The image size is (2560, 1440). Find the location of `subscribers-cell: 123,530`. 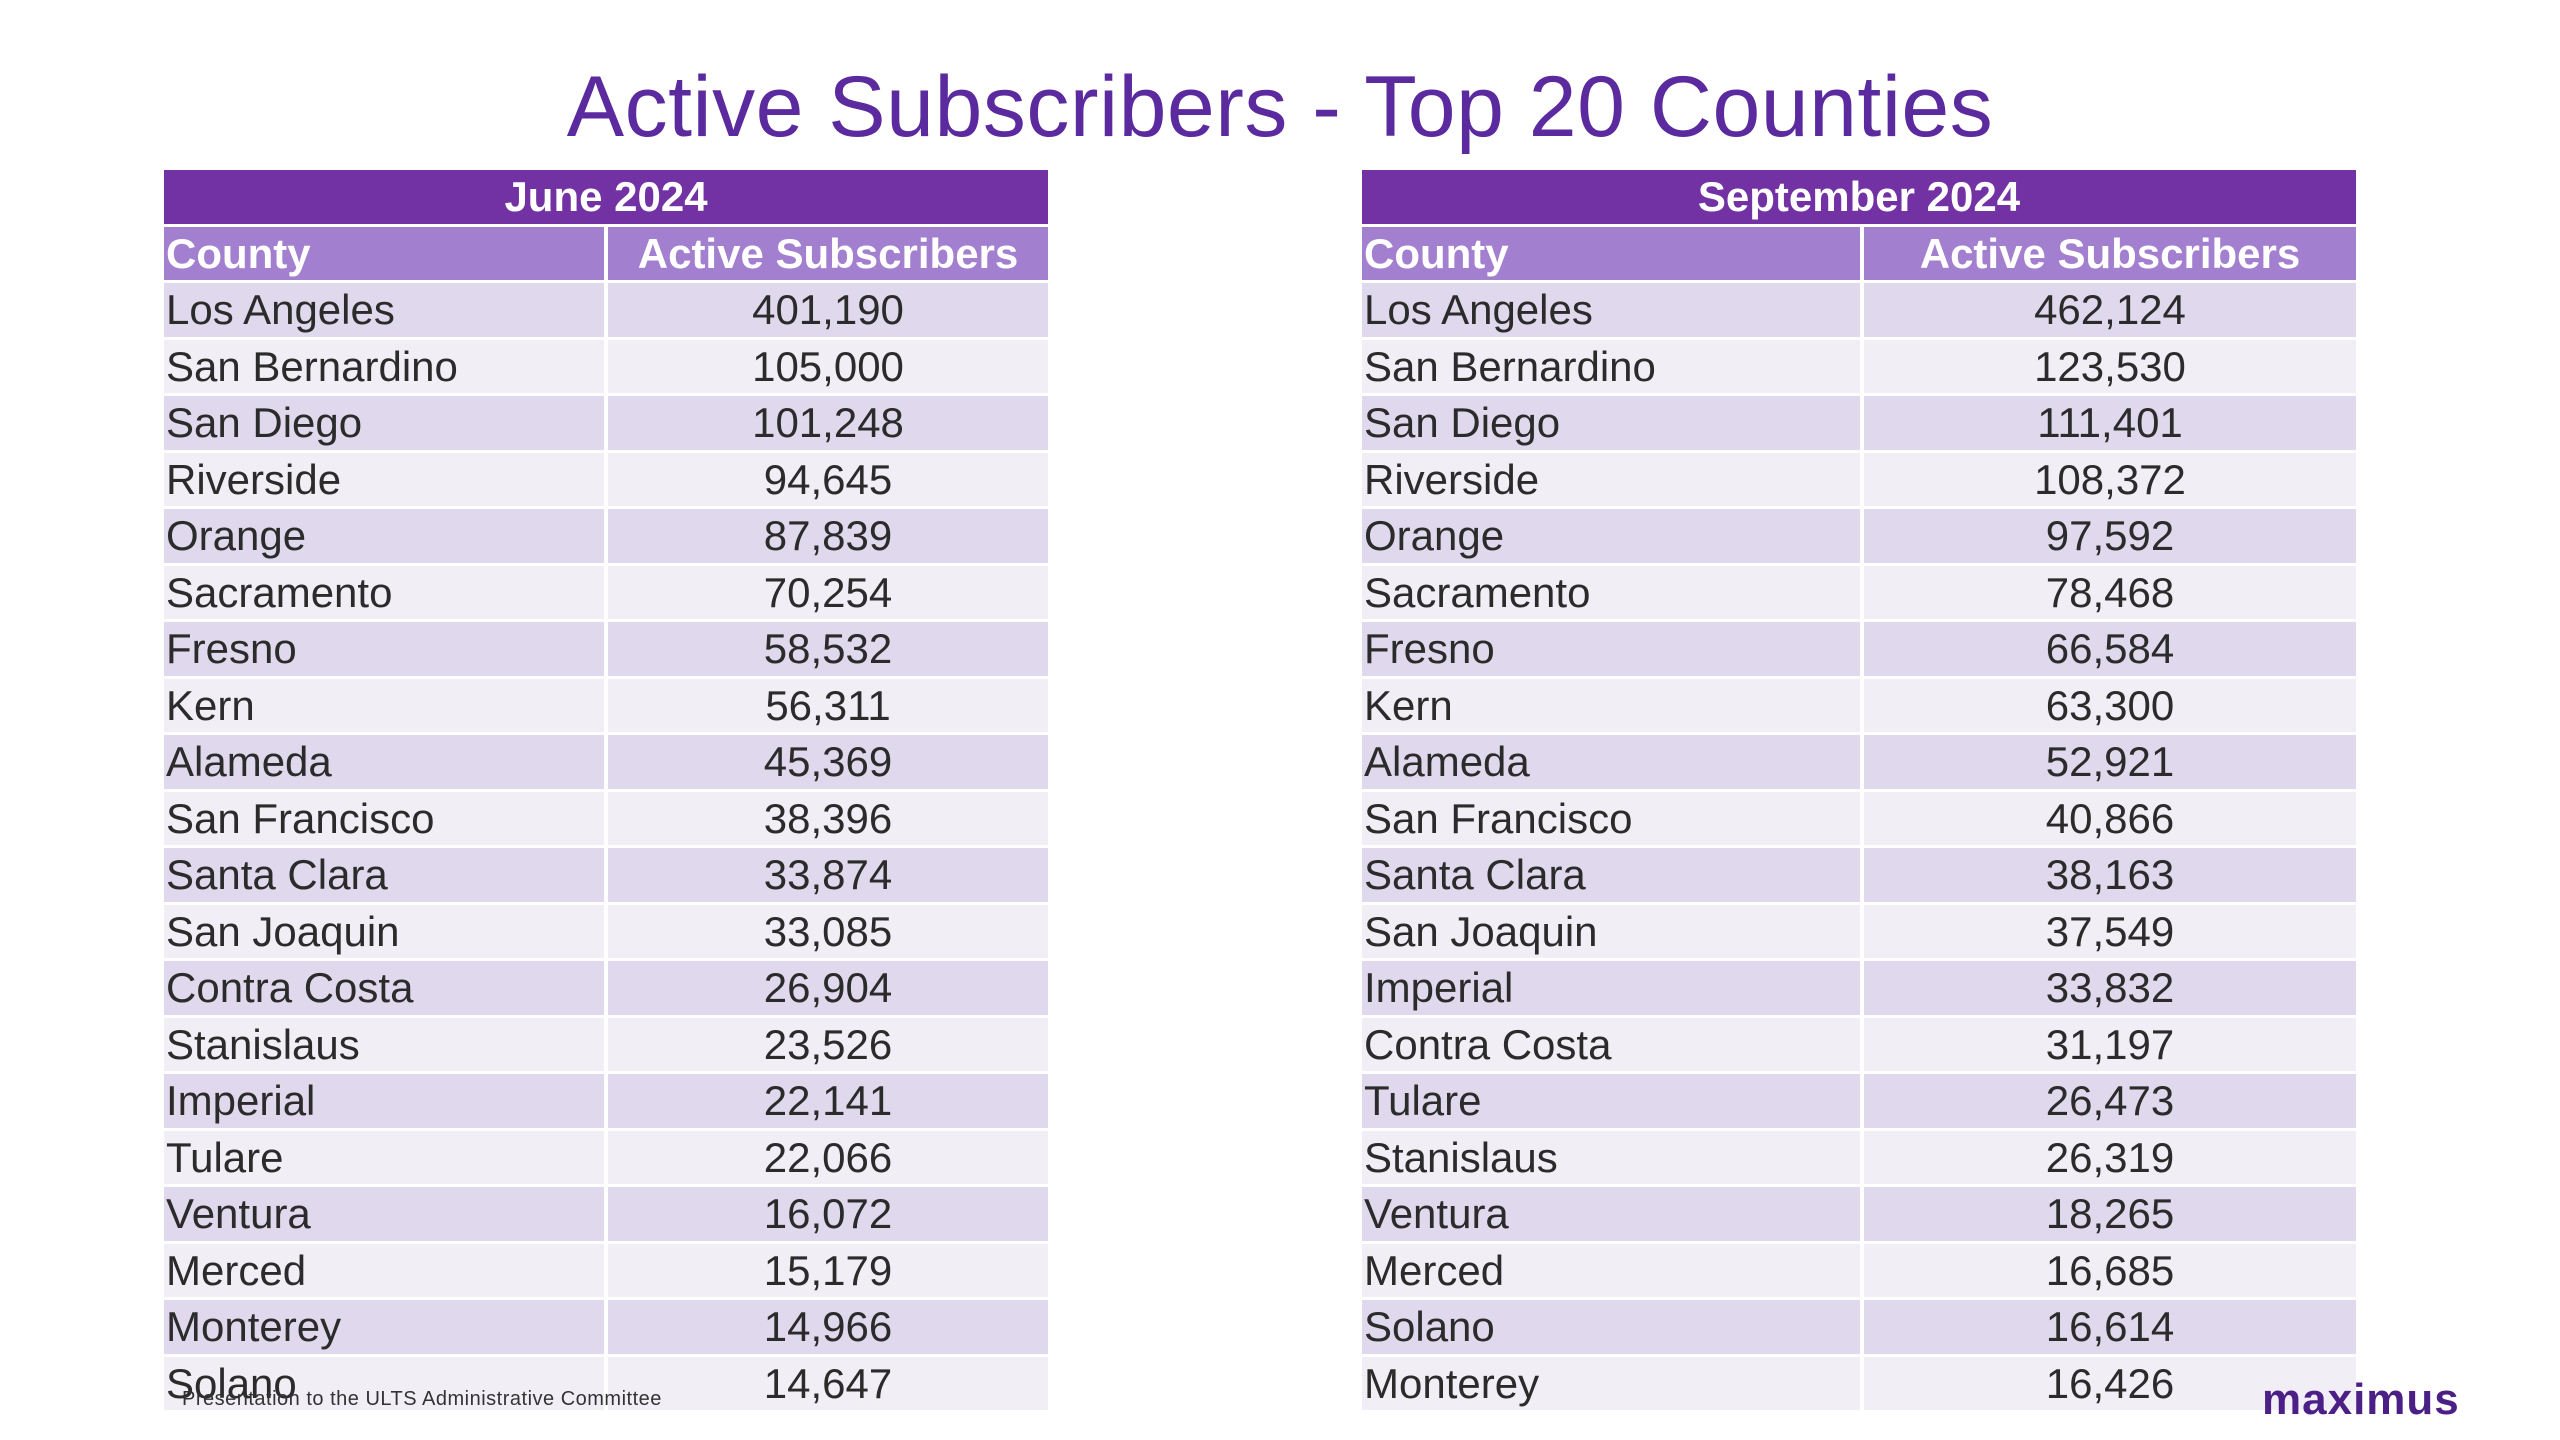

subscribers-cell: 123,530 is located at coordinates (2108, 364).